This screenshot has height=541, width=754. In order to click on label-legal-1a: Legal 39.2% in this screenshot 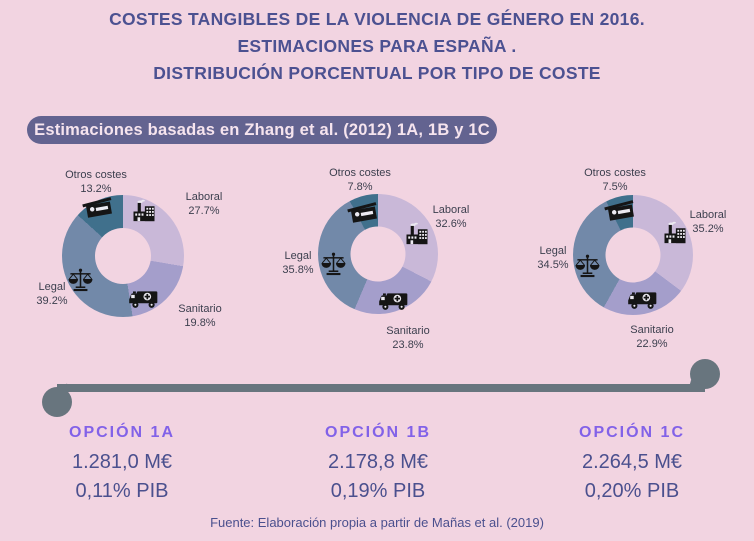, I will do `click(52, 294)`.